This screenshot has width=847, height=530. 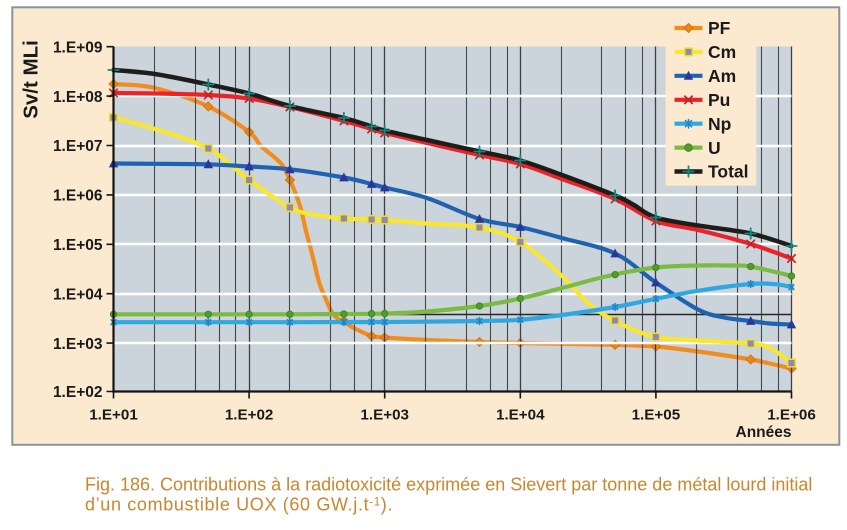 I want to click on svg-text: Pu, so click(x=719, y=100).